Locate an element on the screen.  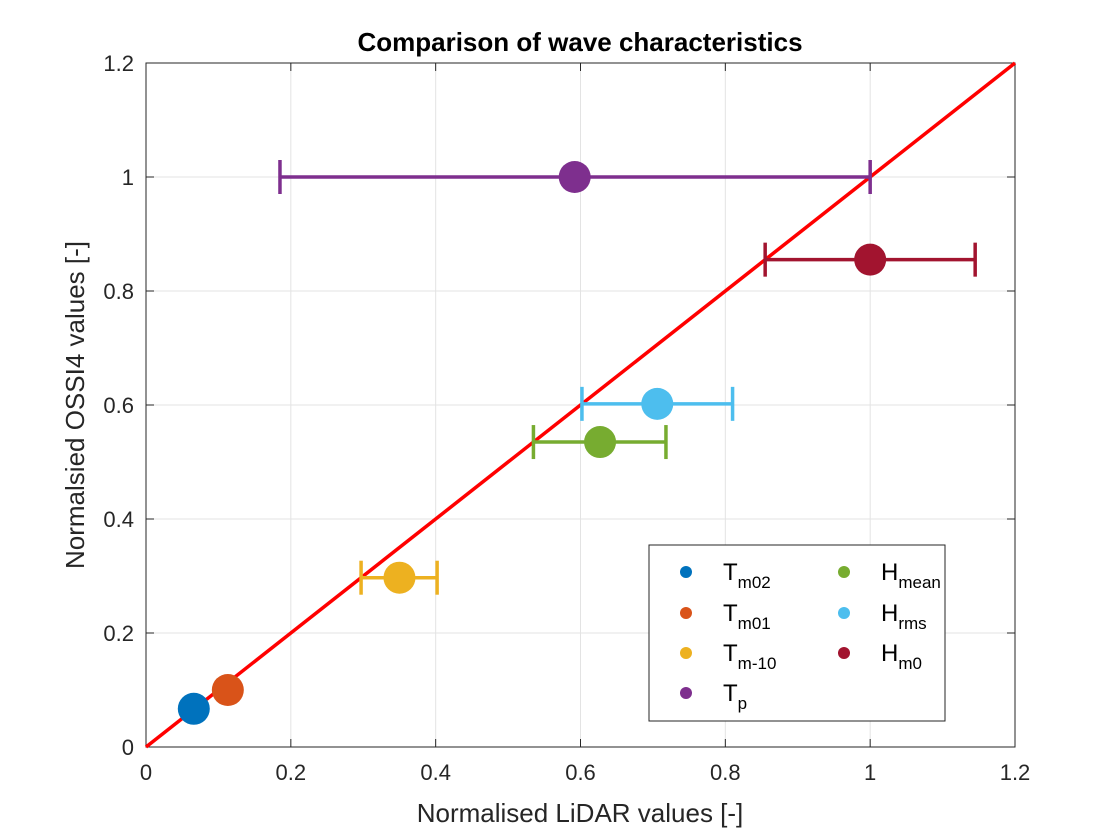
legend-entry: Tm01 is located at coordinates (747, 616).